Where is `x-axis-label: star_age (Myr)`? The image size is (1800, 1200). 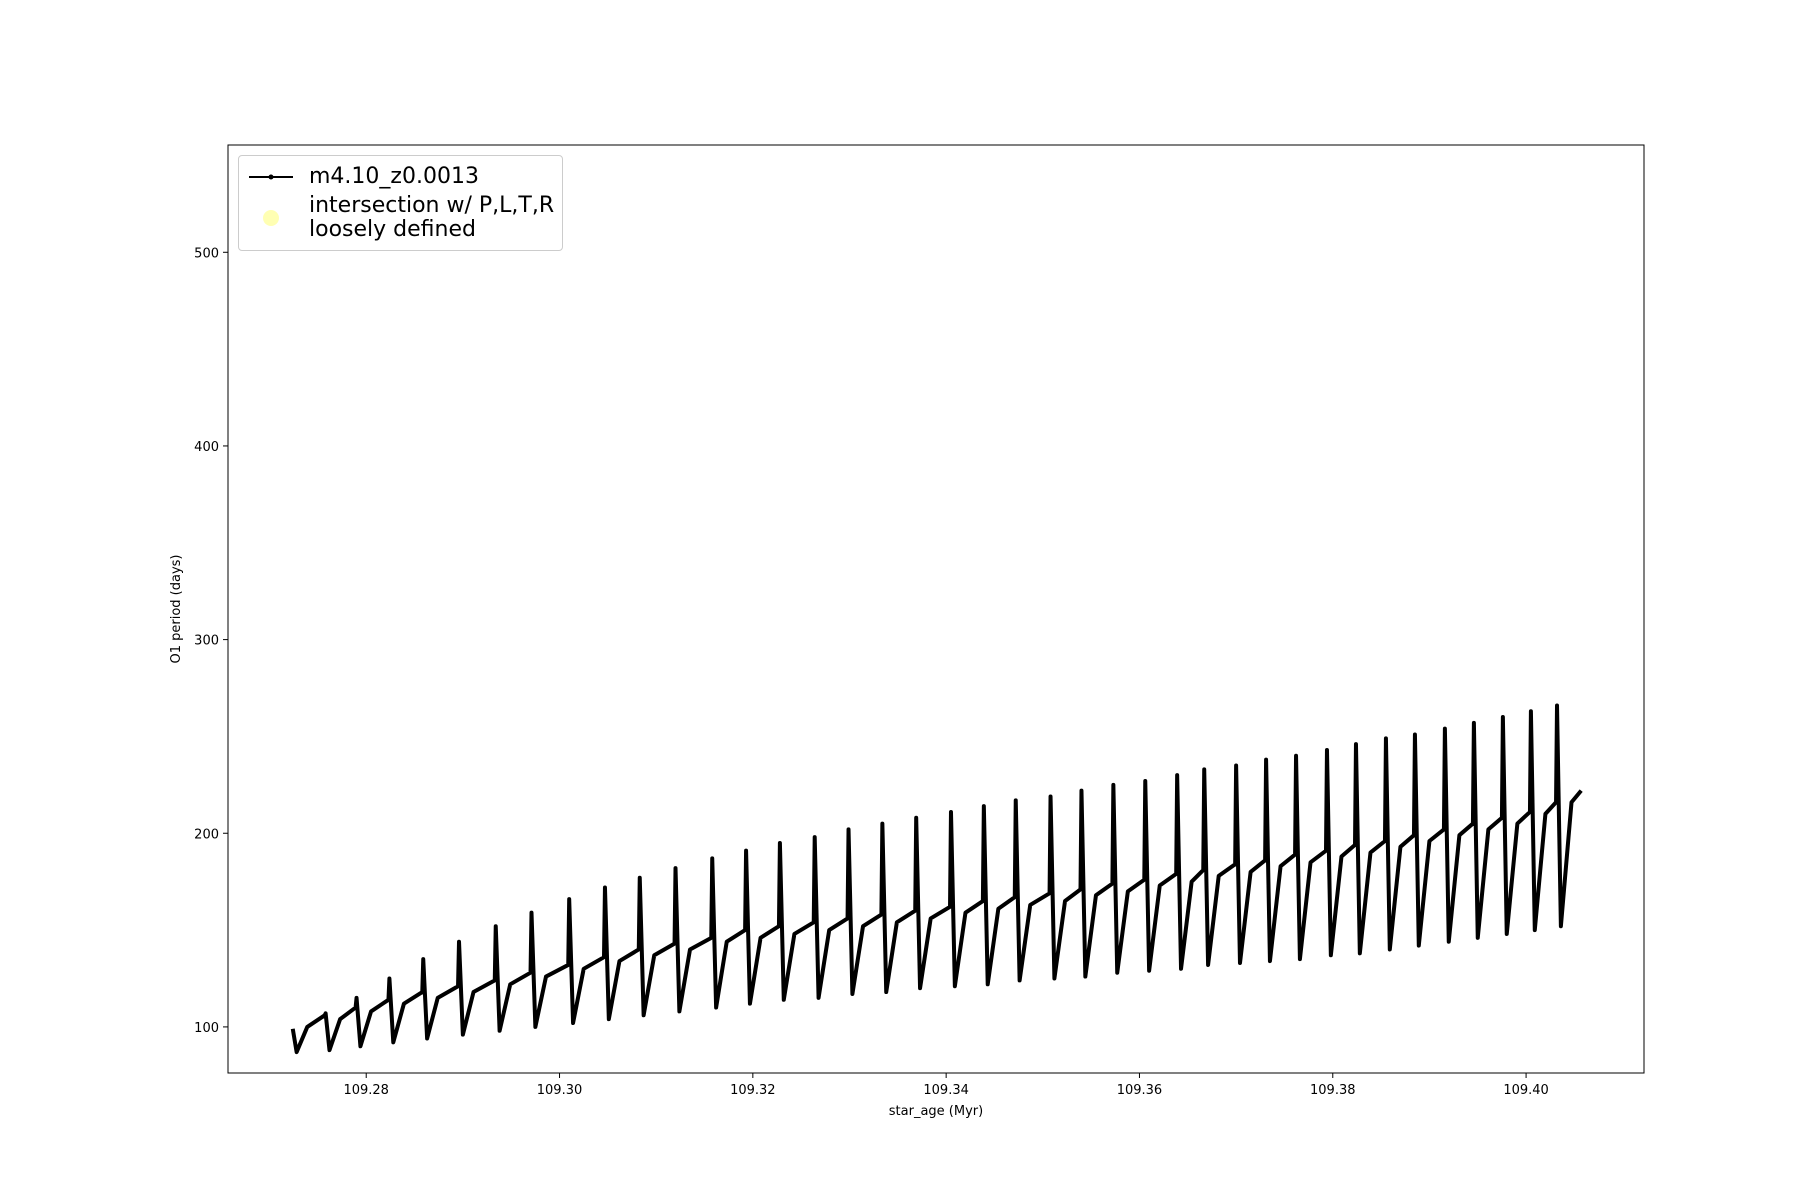 x-axis-label: star_age (Myr) is located at coordinates (936, 1111).